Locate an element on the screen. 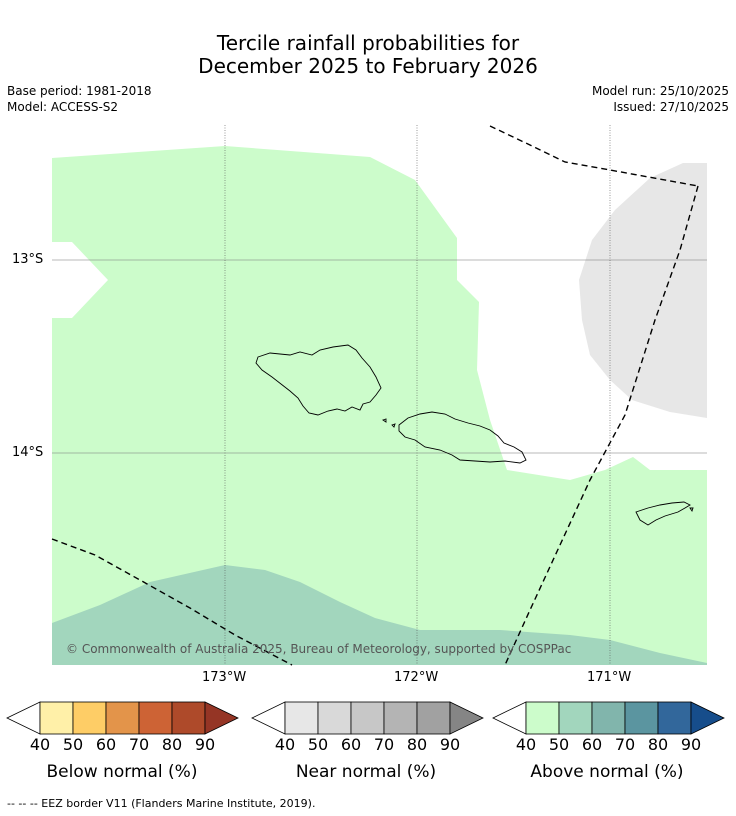  title-line-2: December 2025 to February 2026 is located at coordinates (368, 66).